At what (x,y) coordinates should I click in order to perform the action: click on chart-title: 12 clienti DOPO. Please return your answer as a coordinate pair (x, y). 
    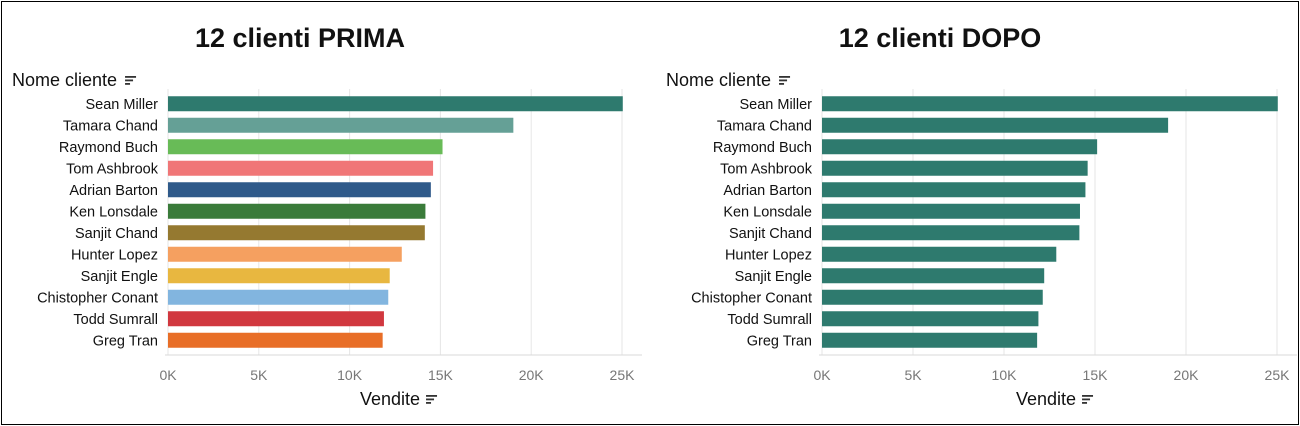
    Looking at the image, I should click on (940, 38).